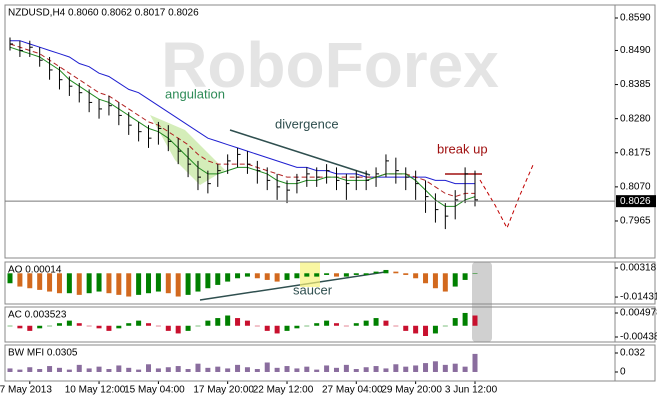  What do you see at coordinates (635, 152) in the screenshot?
I see `y-tick-label: 0.8175` at bounding box center [635, 152].